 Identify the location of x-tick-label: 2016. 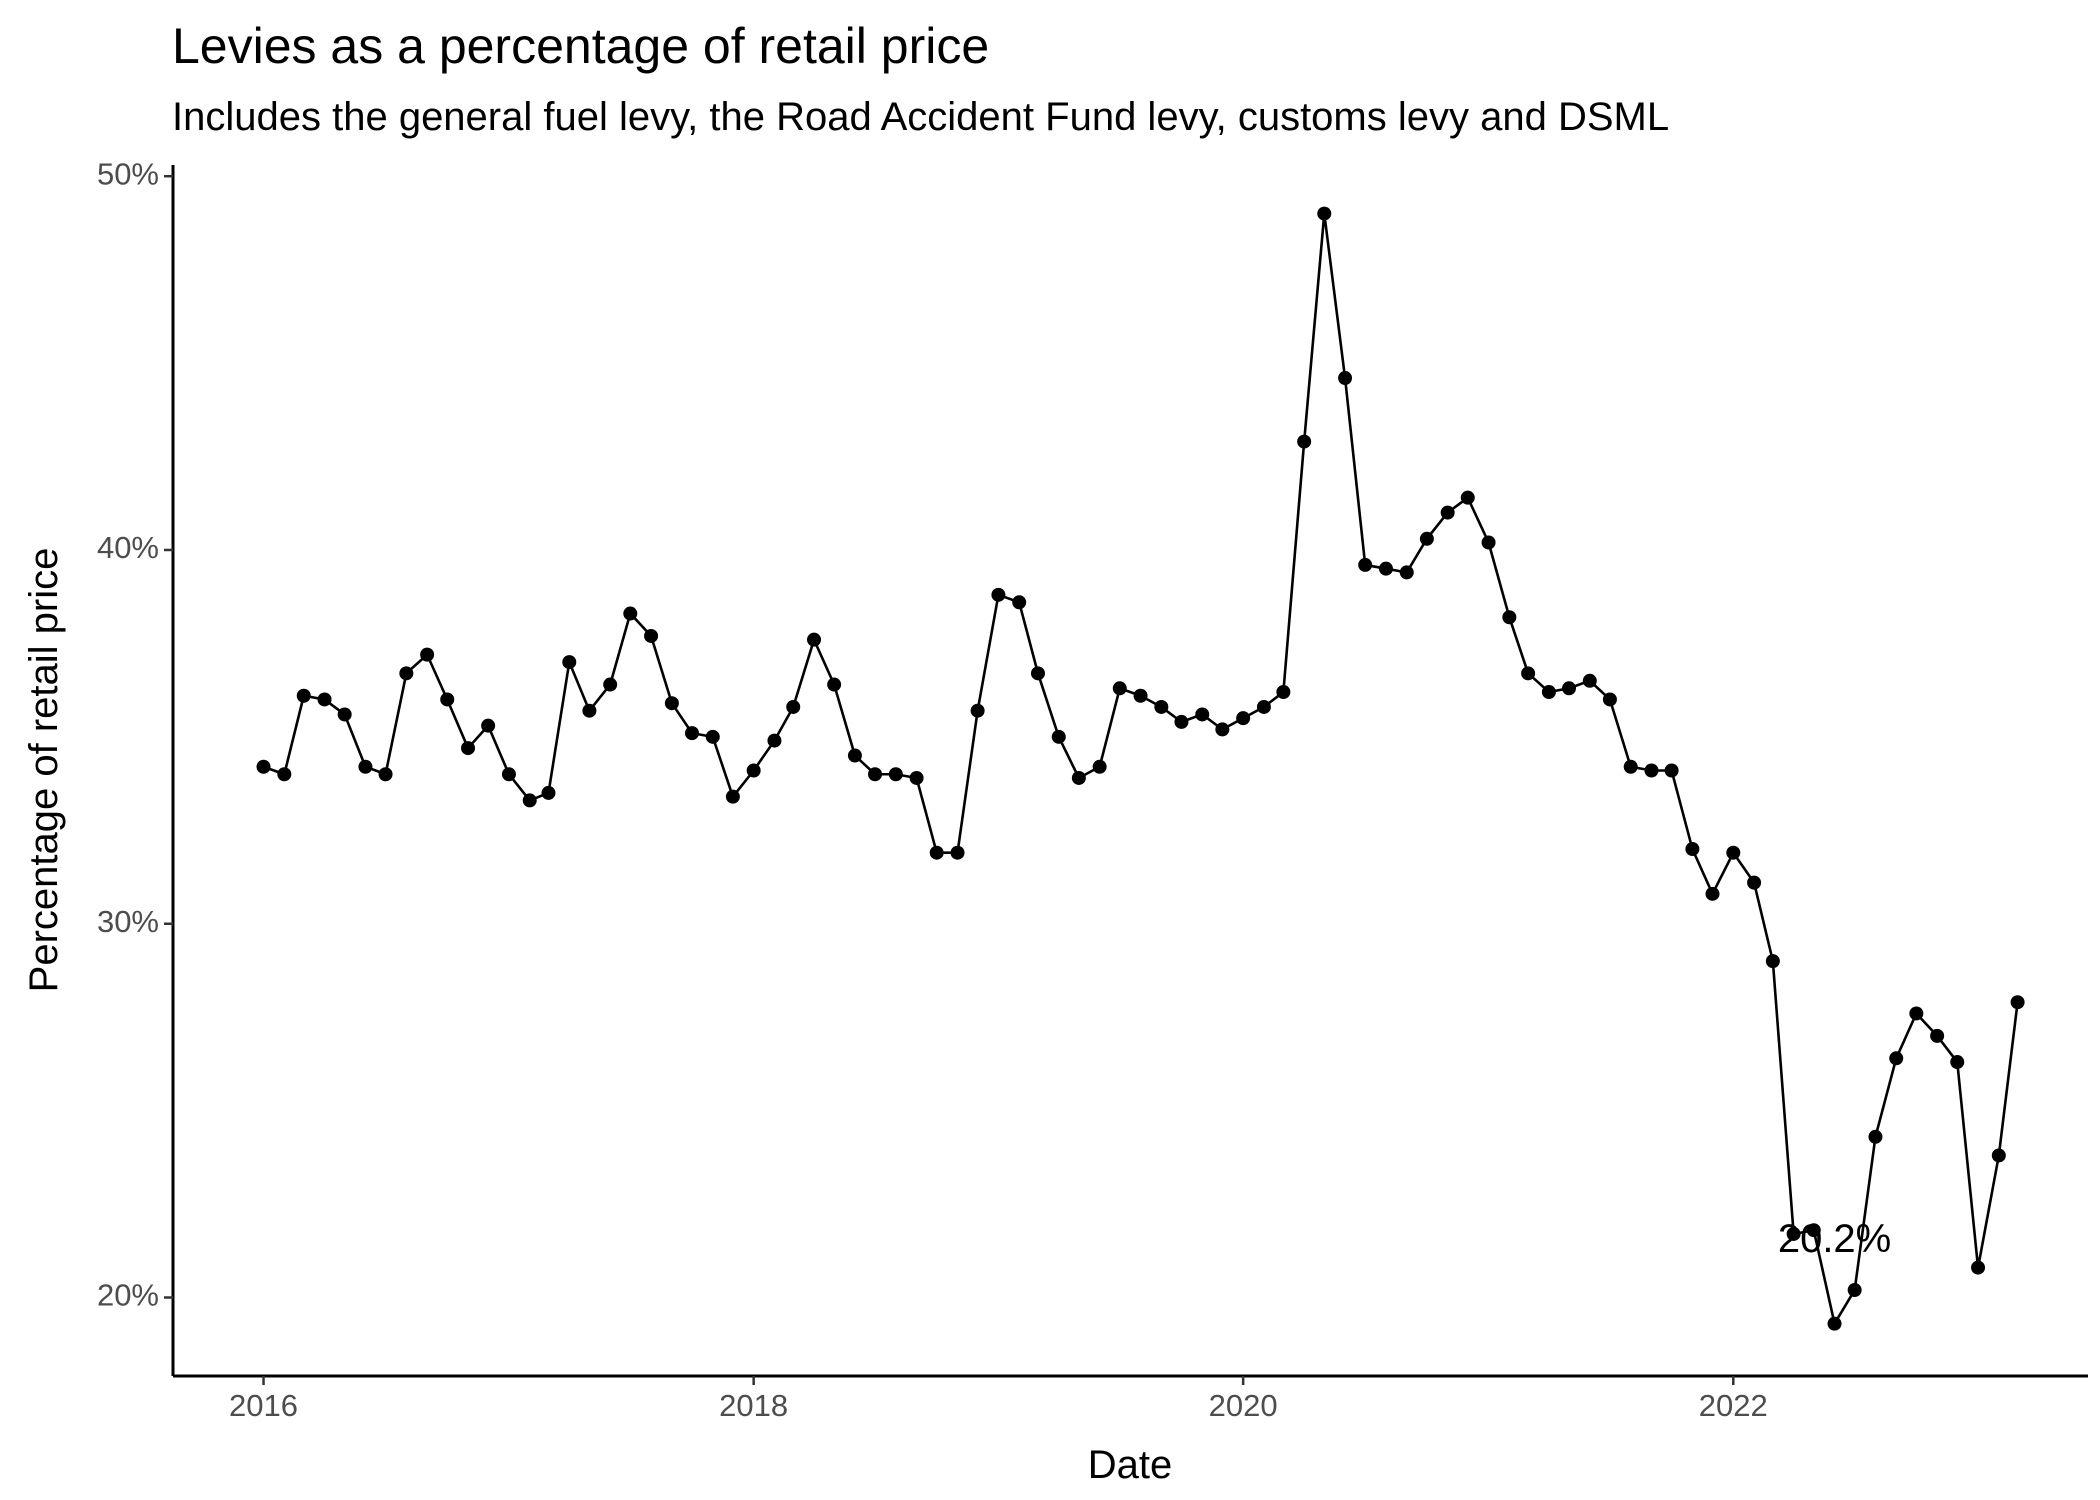
(263, 1405).